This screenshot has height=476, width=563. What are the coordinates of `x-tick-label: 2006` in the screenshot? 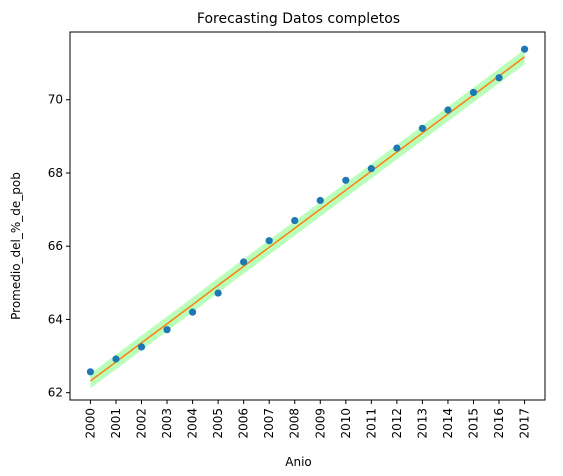 It's located at (244, 423).